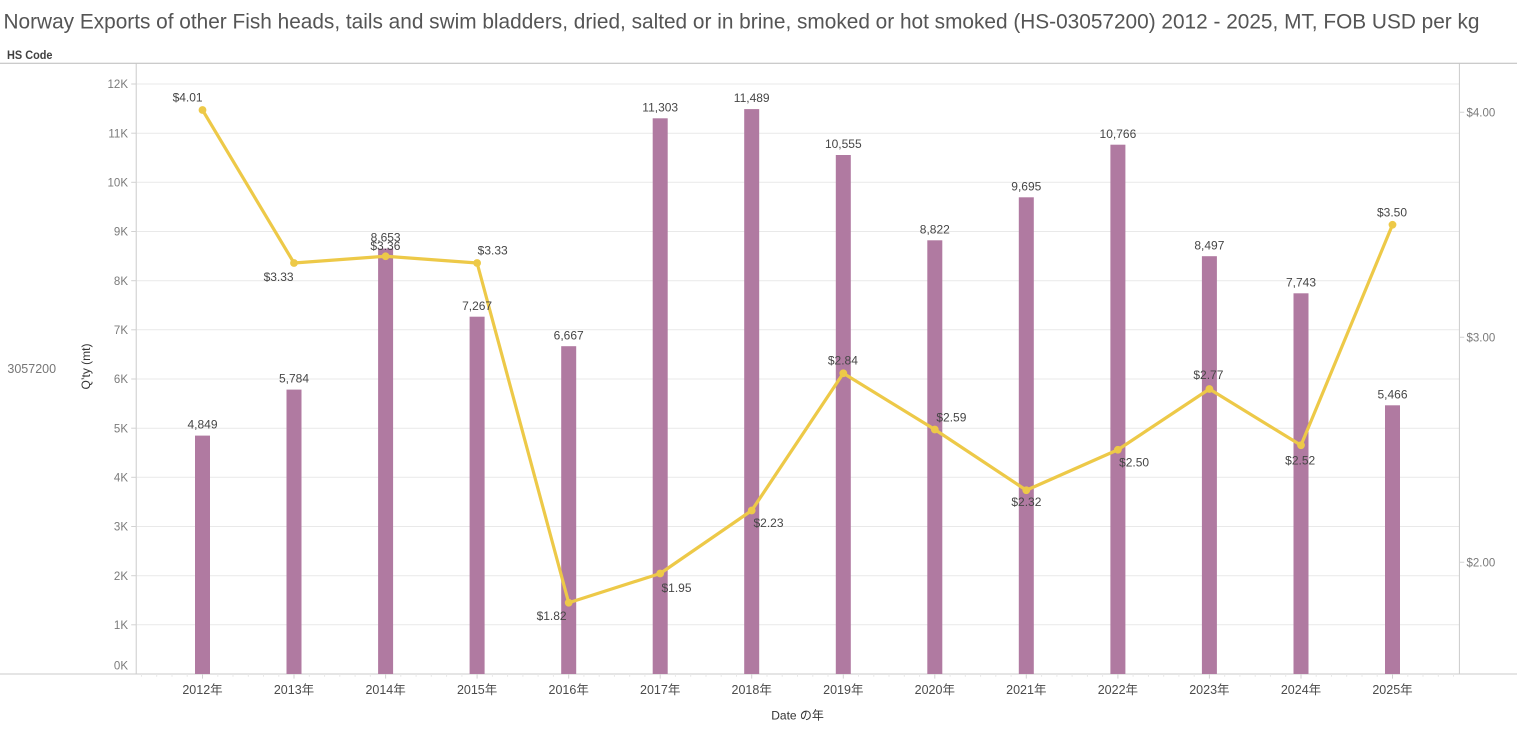 This screenshot has width=1517, height=732. What do you see at coordinates (843, 361) in the screenshot?
I see `svg-text: $2.84` at bounding box center [843, 361].